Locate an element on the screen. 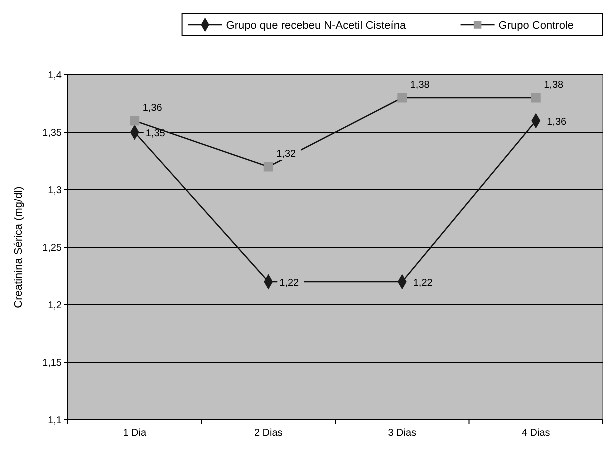 The width and height of the screenshot is (613, 456). y-tick-label: 1,4 is located at coordinates (55, 76).